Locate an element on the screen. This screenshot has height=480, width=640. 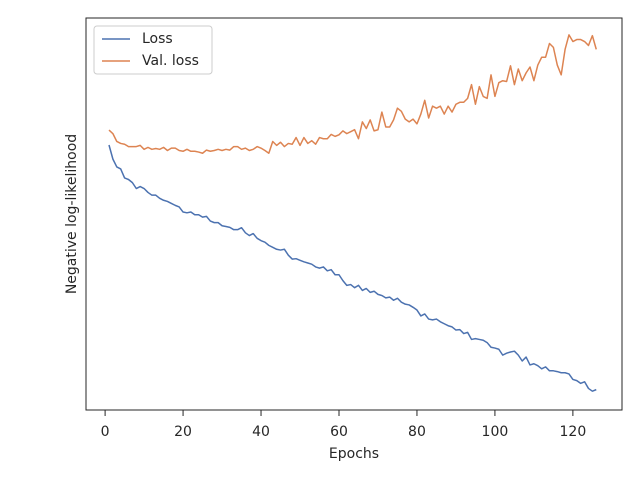
y-axis-label: Negative log-likelihood is located at coordinates (72, 214).